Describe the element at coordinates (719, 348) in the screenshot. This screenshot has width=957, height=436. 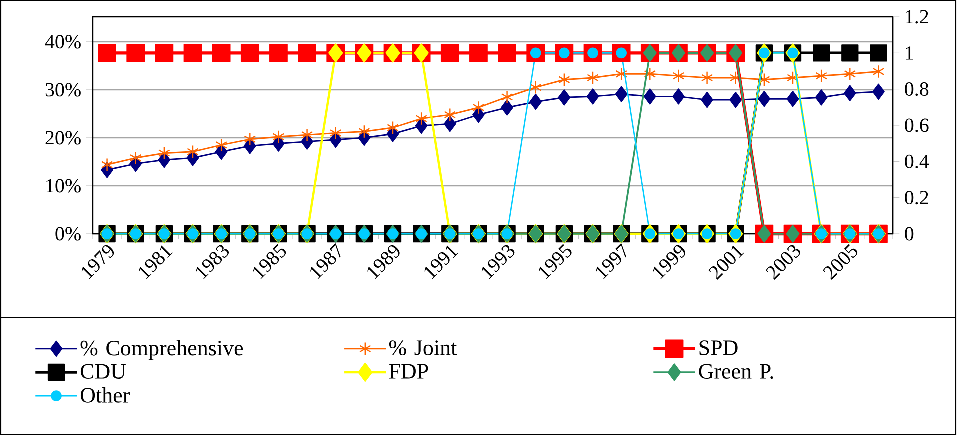
I see `legend-label: SPD` at that location.